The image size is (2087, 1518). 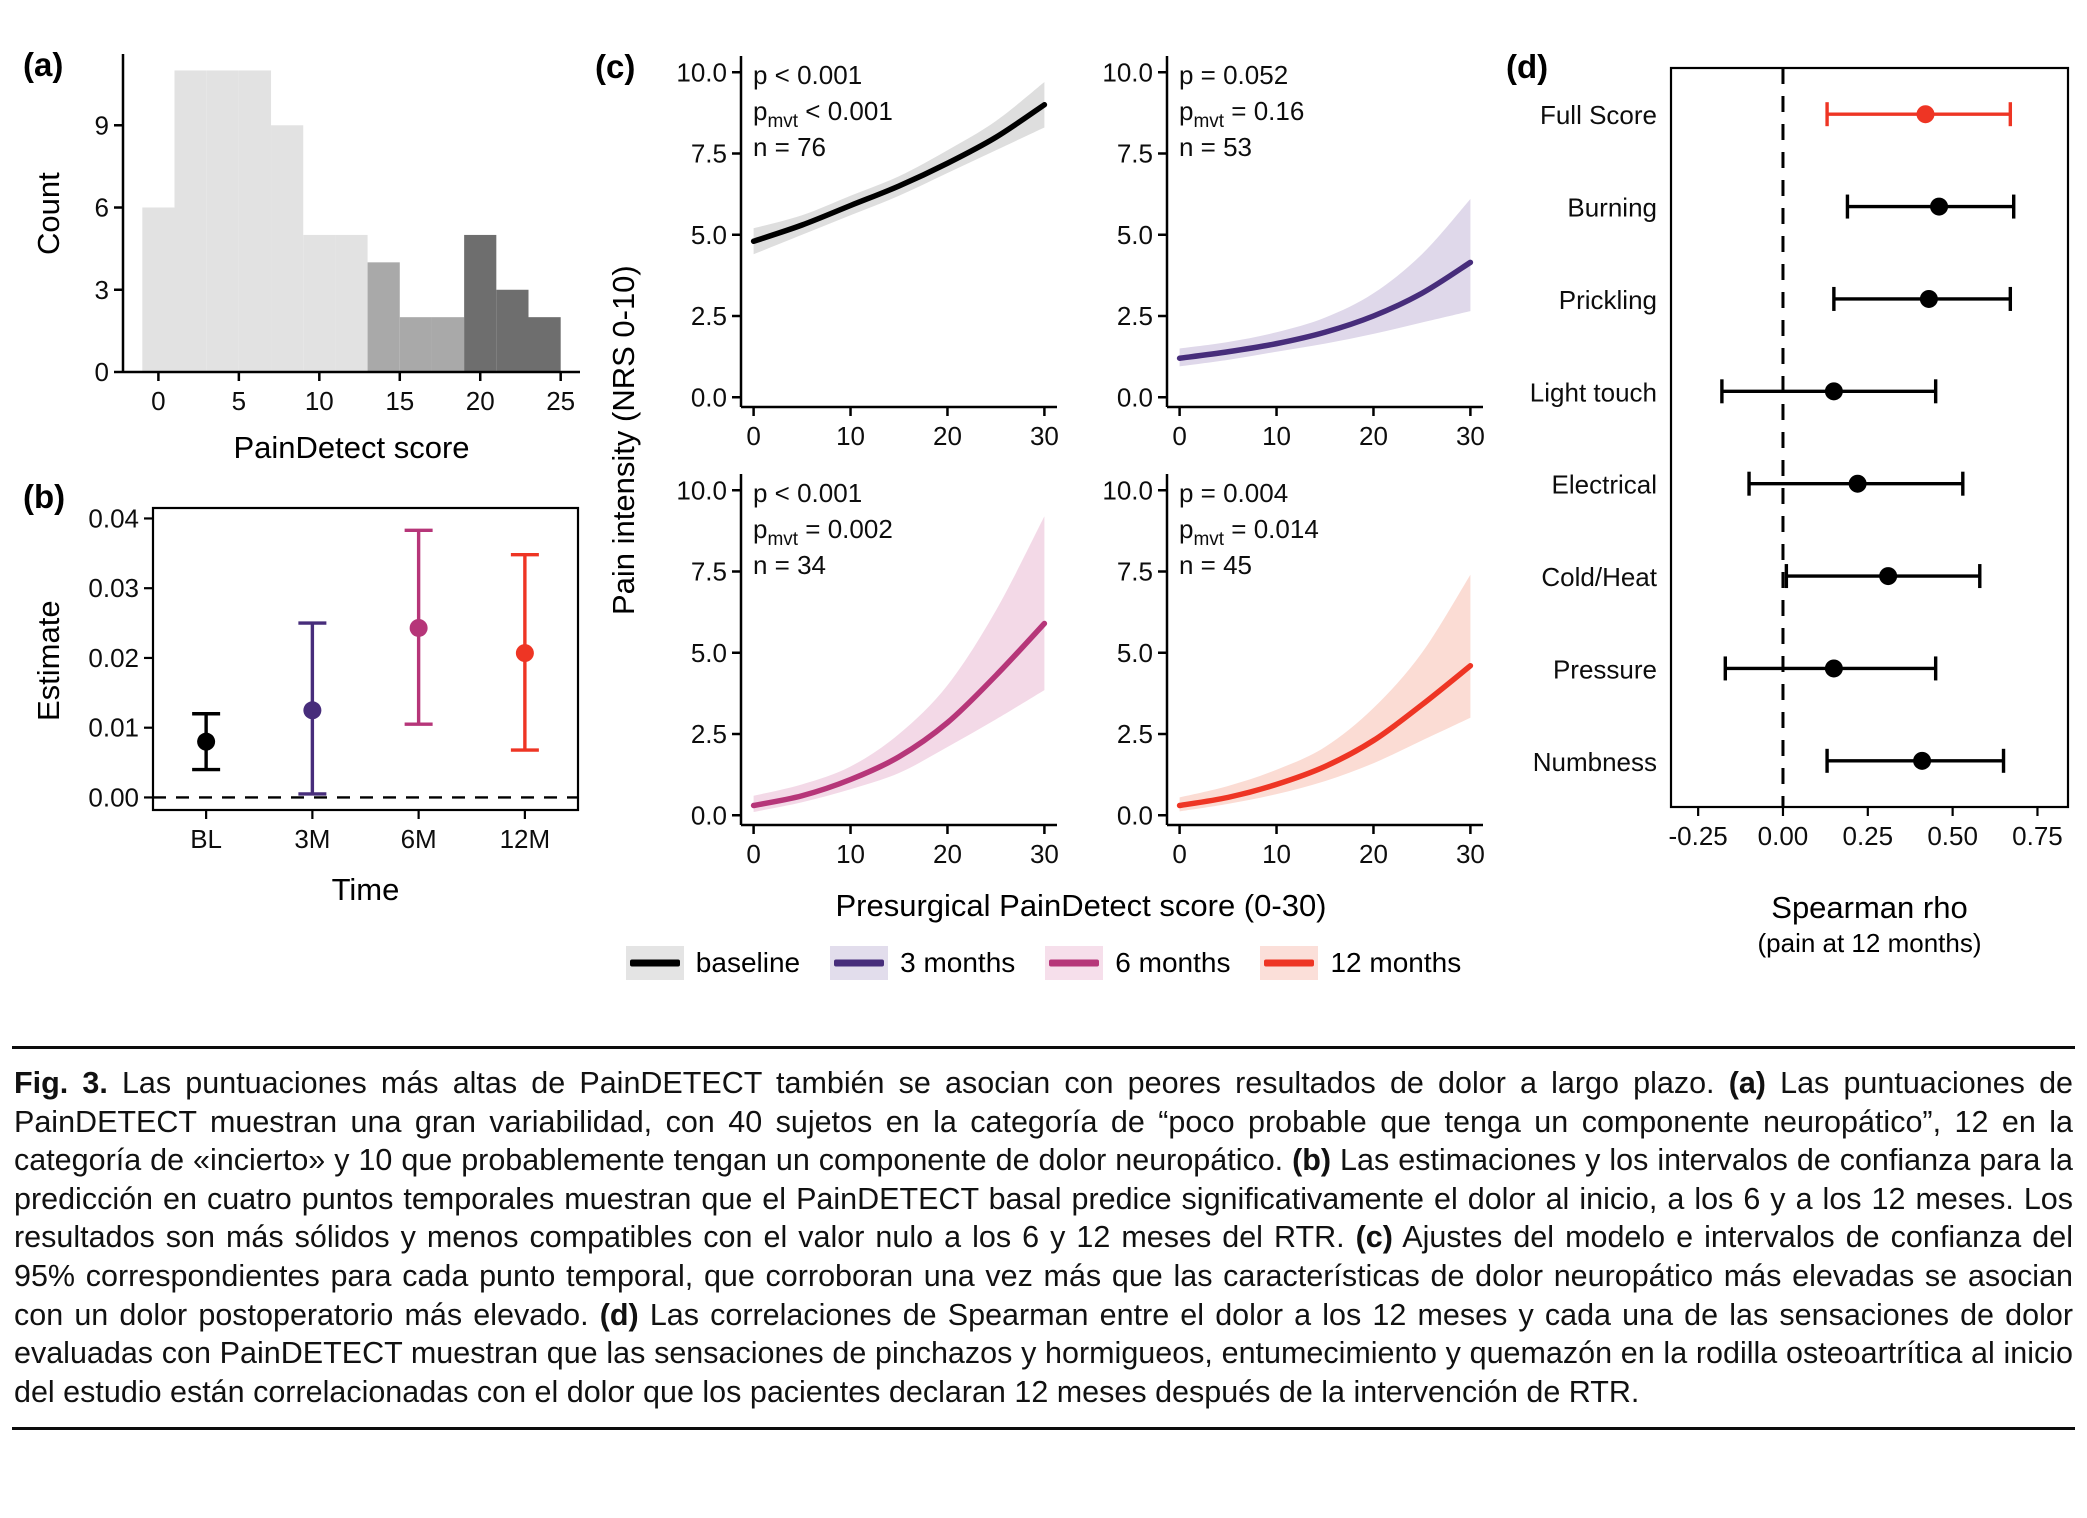 What do you see at coordinates (102, 208) in the screenshot?
I see `svg-text: 6` at bounding box center [102, 208].